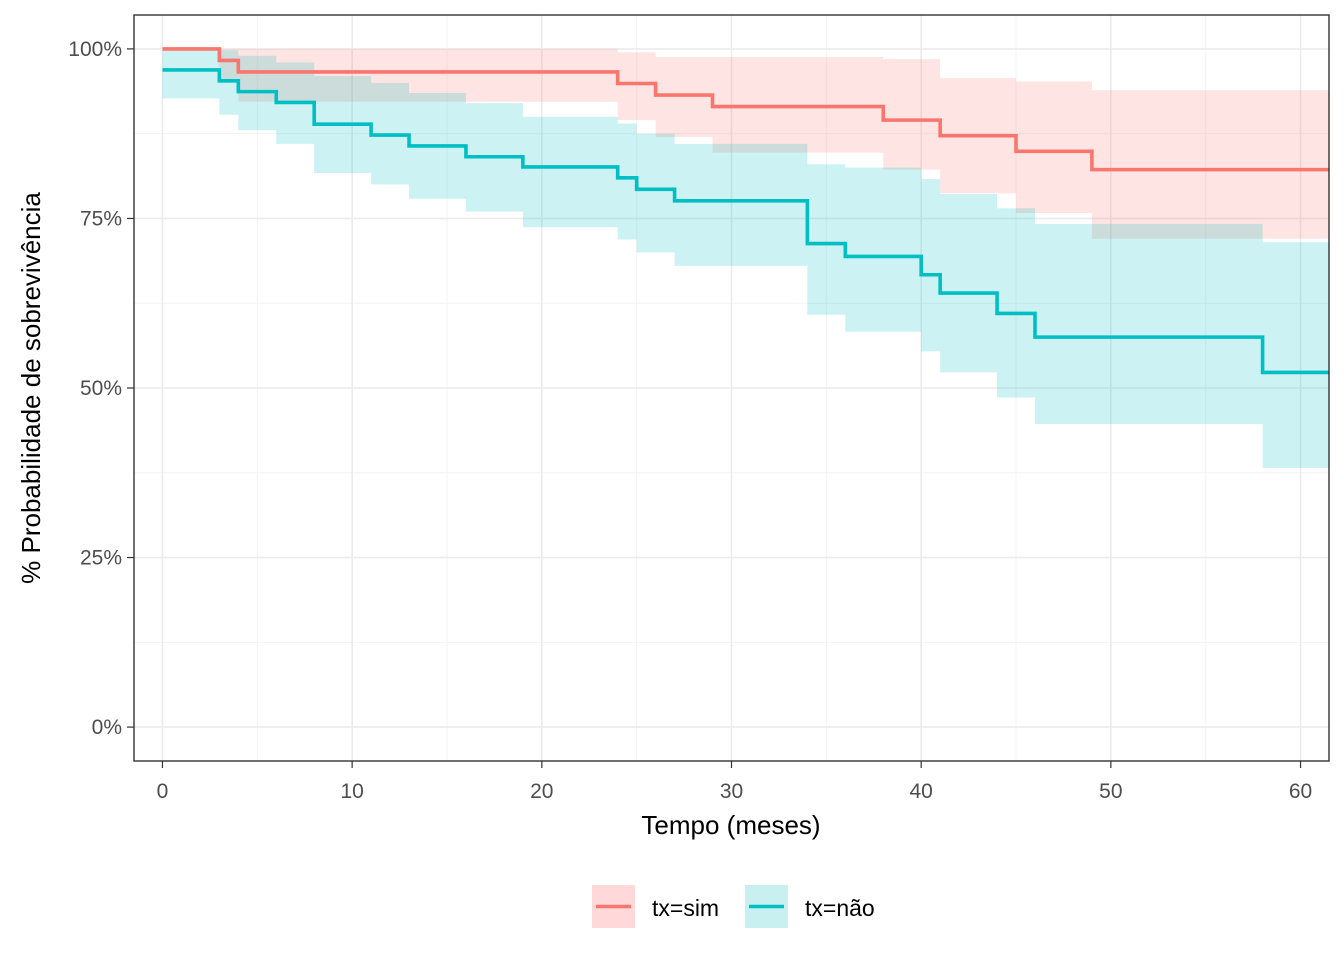  I want to click on x-tick-label: 40, so click(921, 791).